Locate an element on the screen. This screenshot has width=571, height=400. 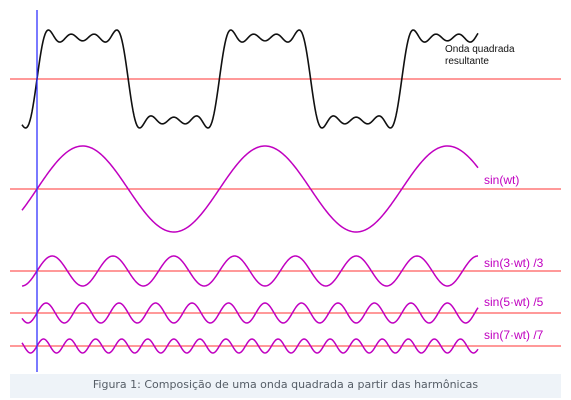
resultant-label-line1: Onda quadrada is located at coordinates (480, 49).